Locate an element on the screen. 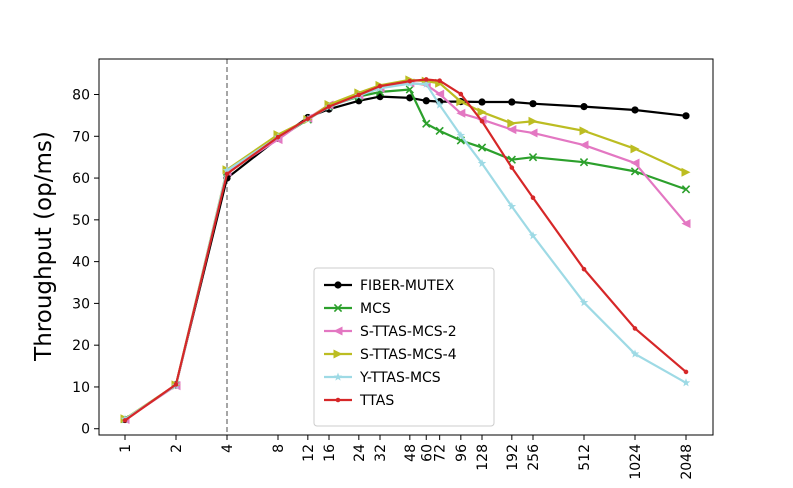 The image size is (793, 488). y-tick-label: 70 is located at coordinates (81, 137).